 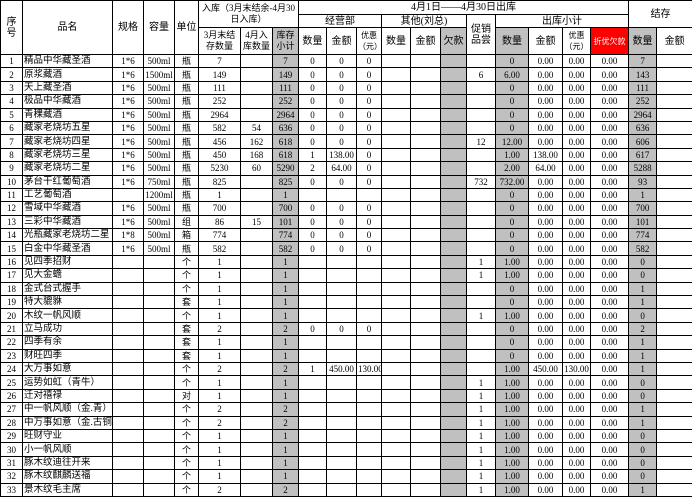 What do you see at coordinates (346, 315) in the screenshot?
I see `table-row: 20 木纹一帆风顺个 1 1 1 1.00 0.00 0.00 0.00 0` at bounding box center [346, 315].